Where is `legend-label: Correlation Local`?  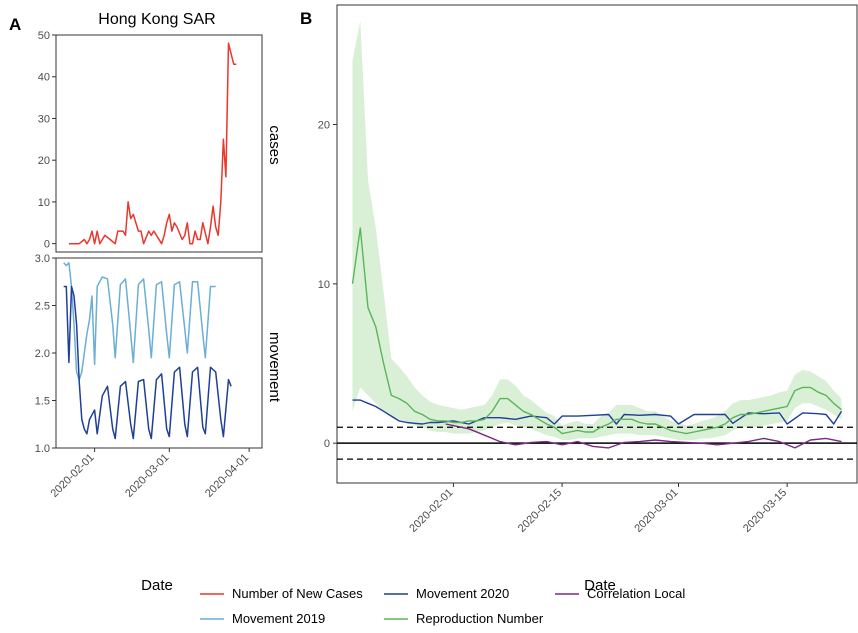
legend-label: Correlation Local is located at coordinates (636, 593).